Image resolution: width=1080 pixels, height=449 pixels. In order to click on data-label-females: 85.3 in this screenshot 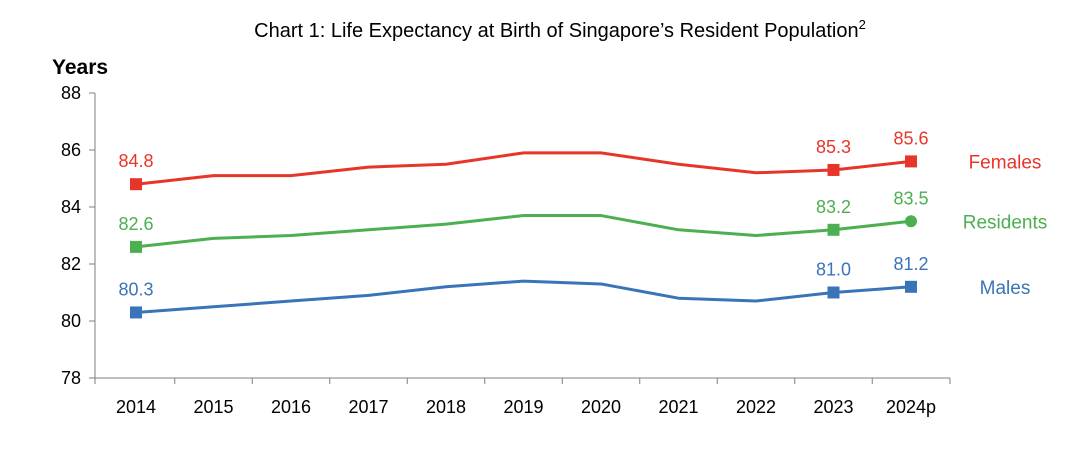, I will do `click(833, 147)`.